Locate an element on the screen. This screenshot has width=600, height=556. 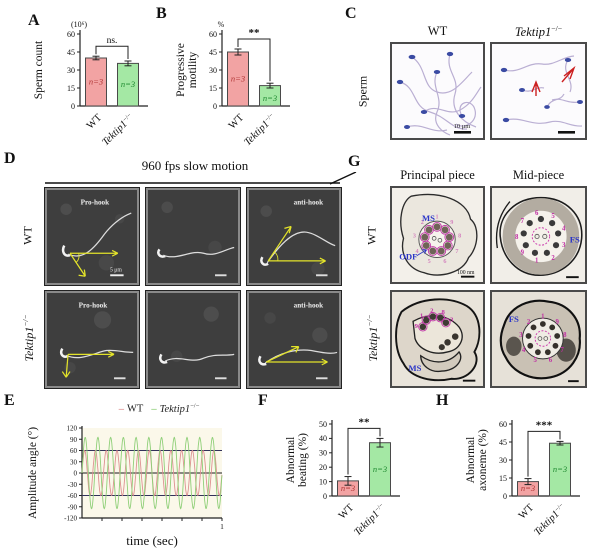
svg-text: ODF is located at coordinates (408, 256).